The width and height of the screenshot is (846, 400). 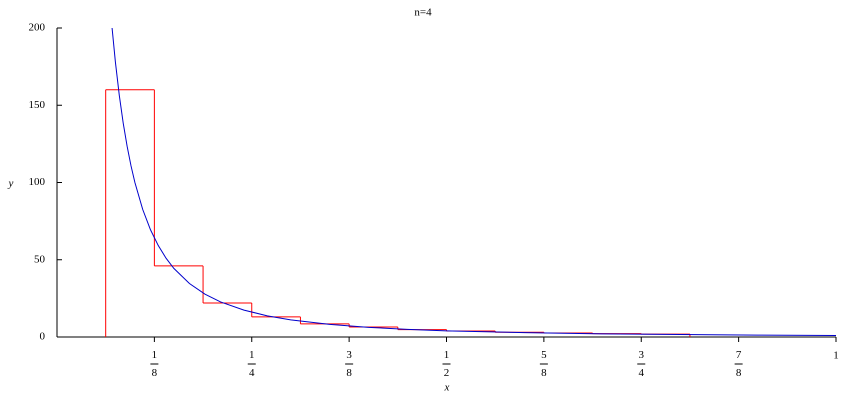 I want to click on y-axis-label: y, so click(x=11, y=184).